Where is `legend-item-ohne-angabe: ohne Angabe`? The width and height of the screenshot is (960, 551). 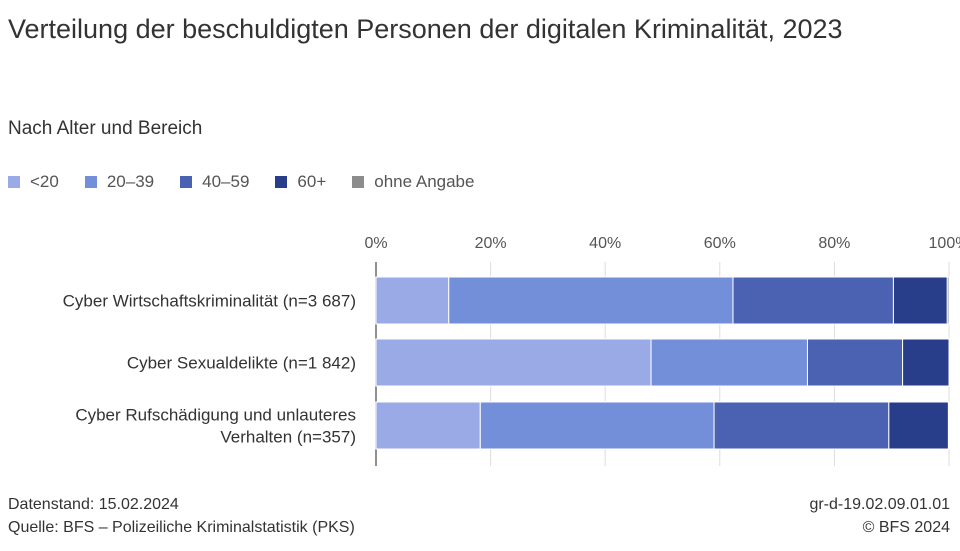
legend-item-ohne-angabe: ohne Angabe is located at coordinates (413, 182).